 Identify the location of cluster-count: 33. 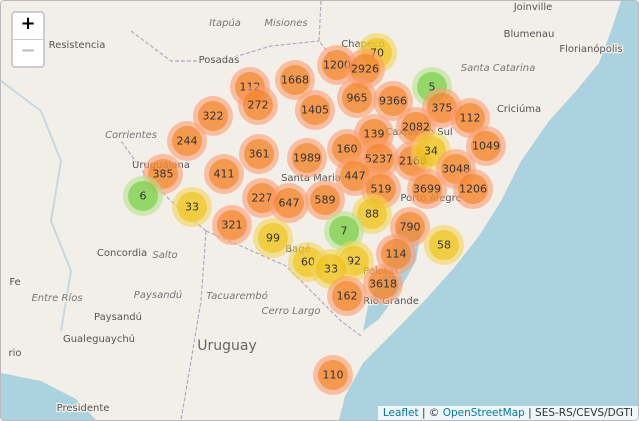
(331, 269).